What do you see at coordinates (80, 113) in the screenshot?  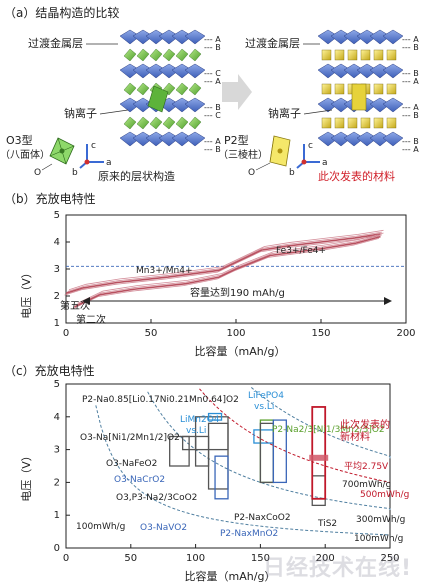 I see `o3-ion-label: 钠离子` at bounding box center [80, 113].